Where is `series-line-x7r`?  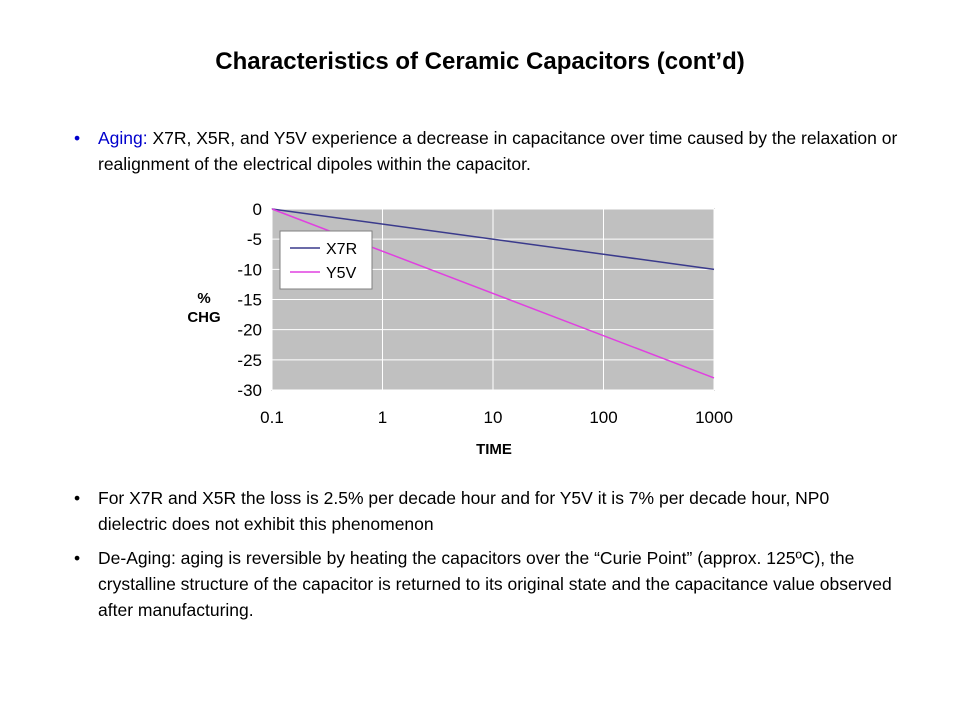 series-line-x7r is located at coordinates (493, 239).